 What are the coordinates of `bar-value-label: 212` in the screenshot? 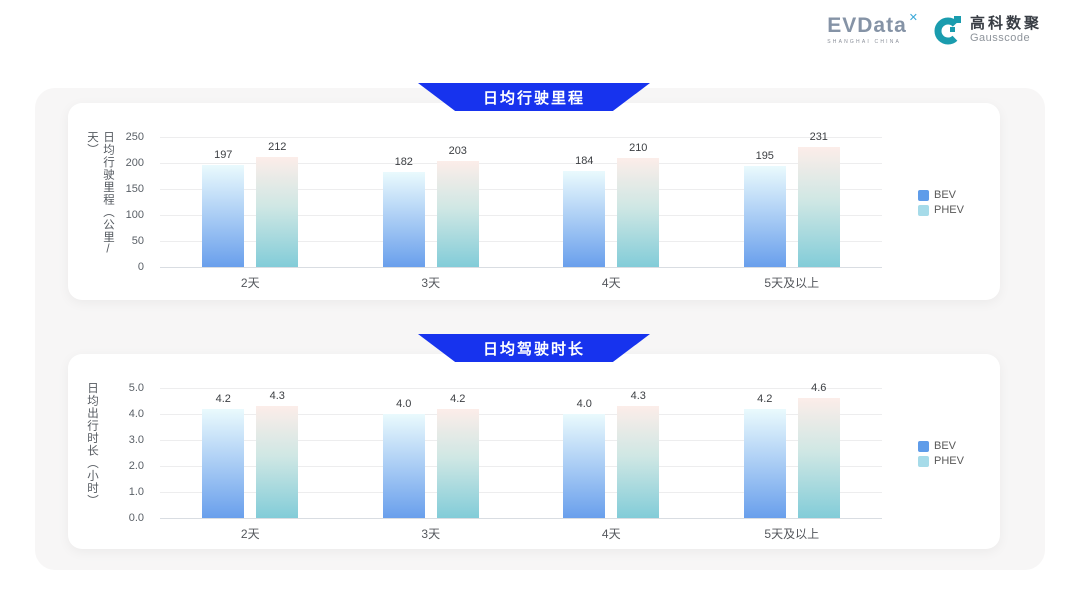 It's located at (277, 146).